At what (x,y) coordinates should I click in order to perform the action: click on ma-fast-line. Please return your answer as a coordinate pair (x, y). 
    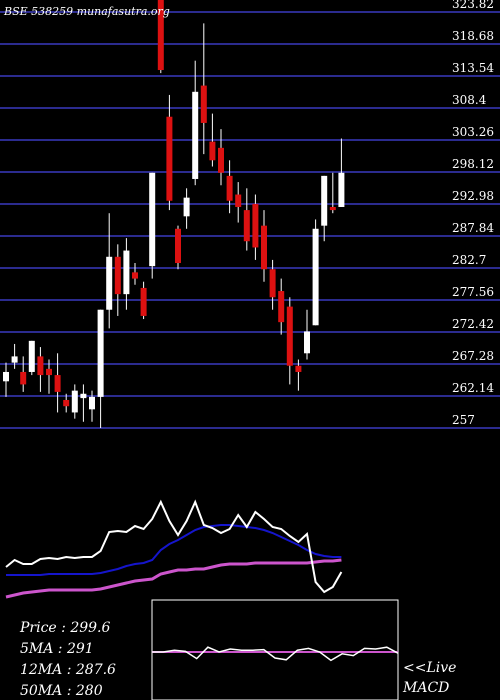
    Looking at the image, I should click on (174, 546).